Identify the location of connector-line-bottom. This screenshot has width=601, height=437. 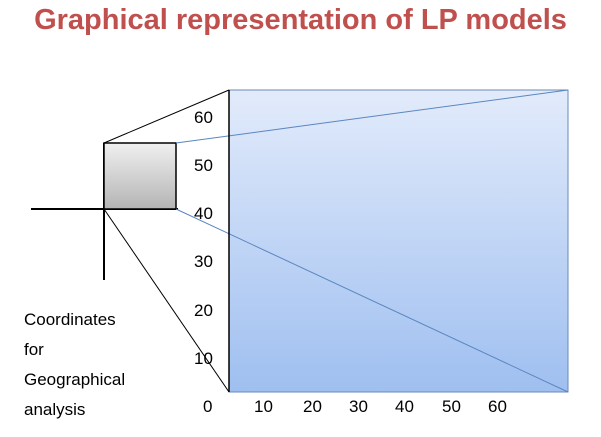
(166, 300).